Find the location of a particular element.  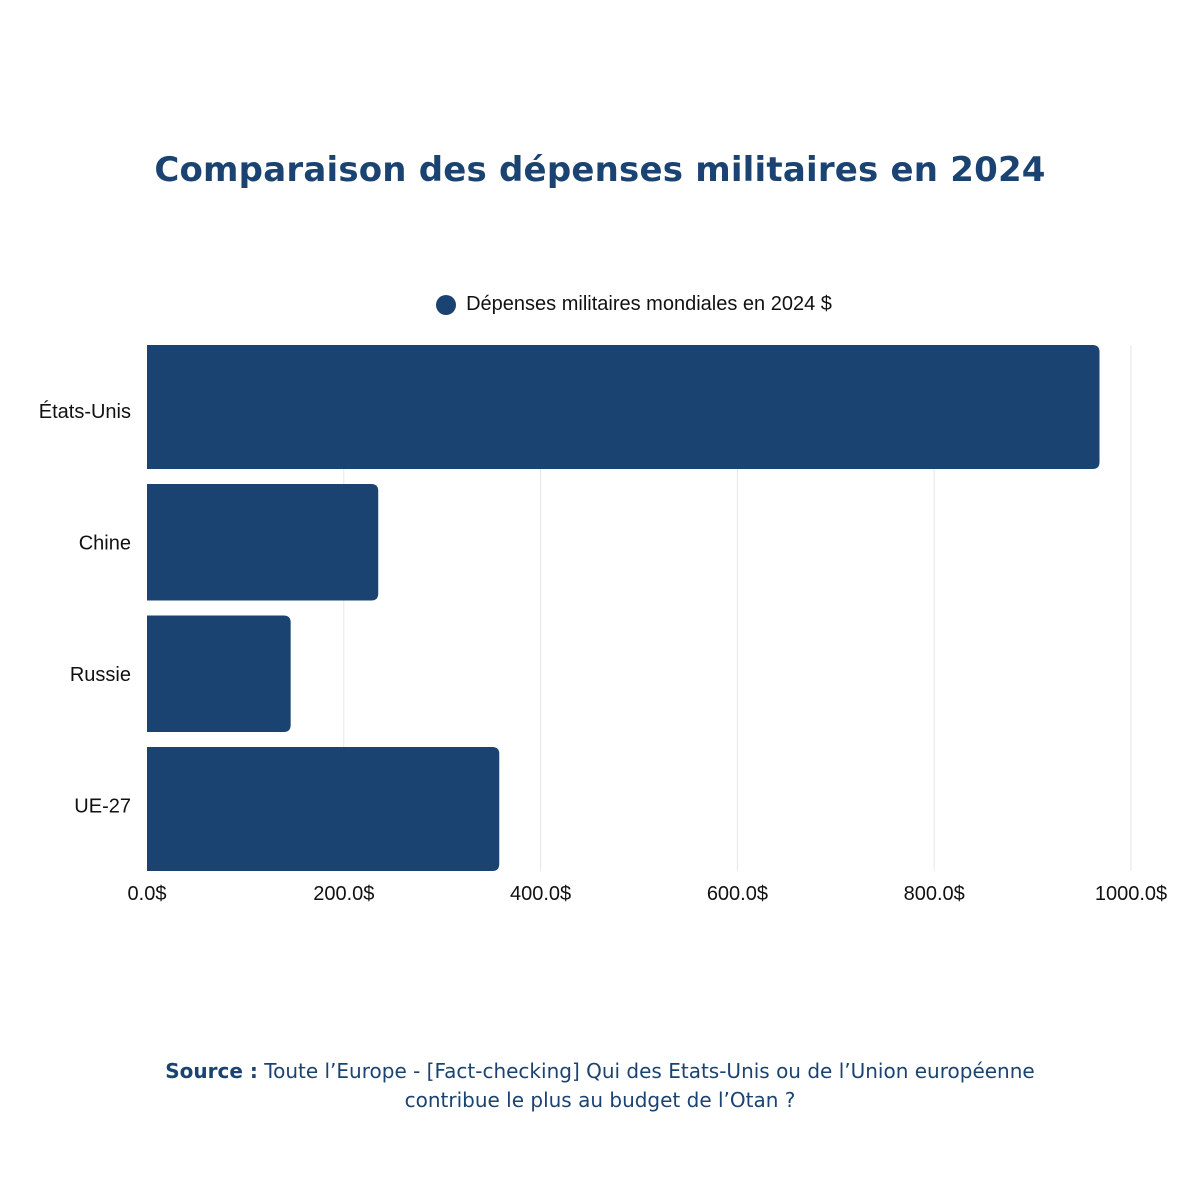

x-tick-label: 600.0$ is located at coordinates (737, 894).